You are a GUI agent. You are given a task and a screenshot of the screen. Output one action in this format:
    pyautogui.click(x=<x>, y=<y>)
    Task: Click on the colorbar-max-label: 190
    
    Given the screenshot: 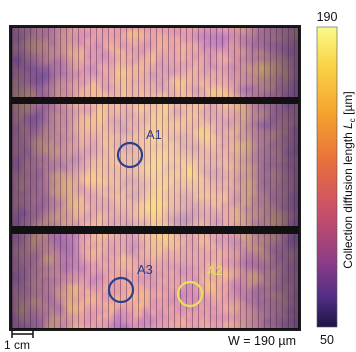 What is the action you would take?
    pyautogui.click(x=327, y=17)
    